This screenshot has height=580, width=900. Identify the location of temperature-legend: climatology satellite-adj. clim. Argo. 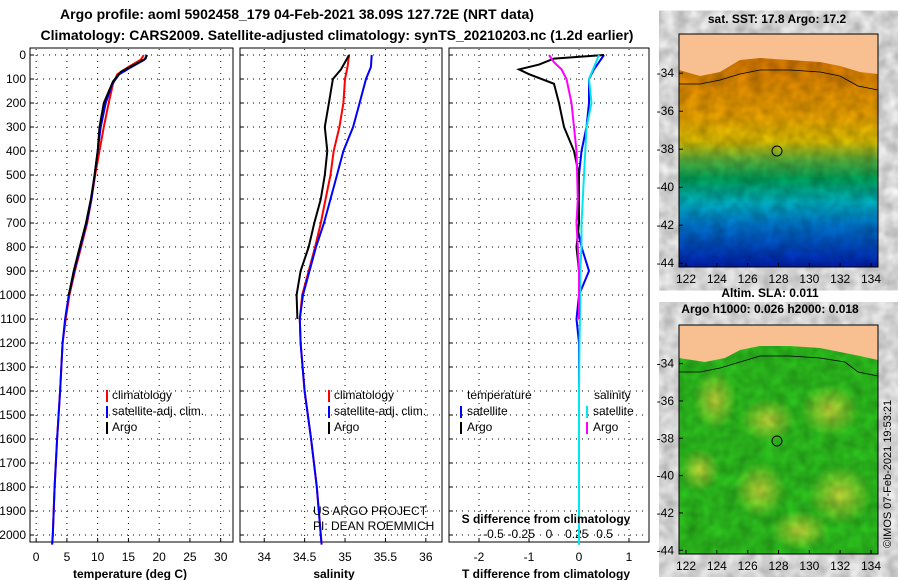
(155, 411).